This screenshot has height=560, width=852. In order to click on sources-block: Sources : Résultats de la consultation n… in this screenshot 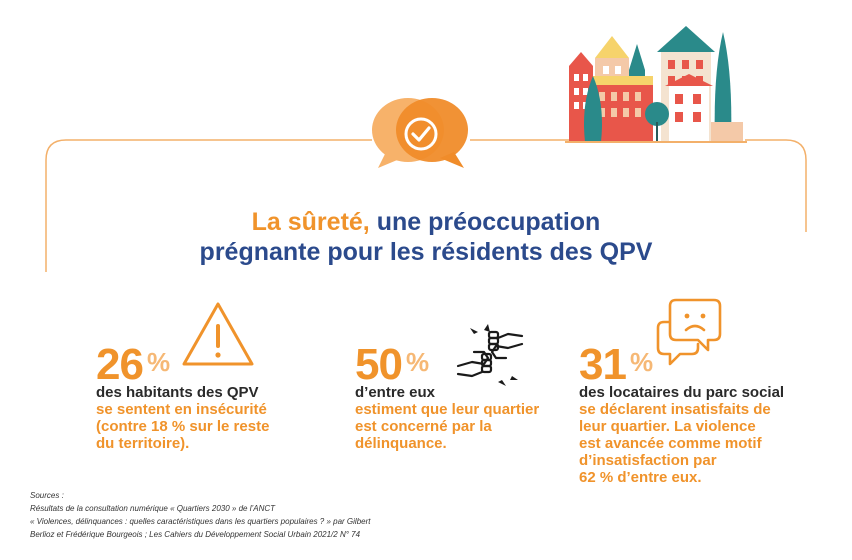, I will do `click(200, 515)`.